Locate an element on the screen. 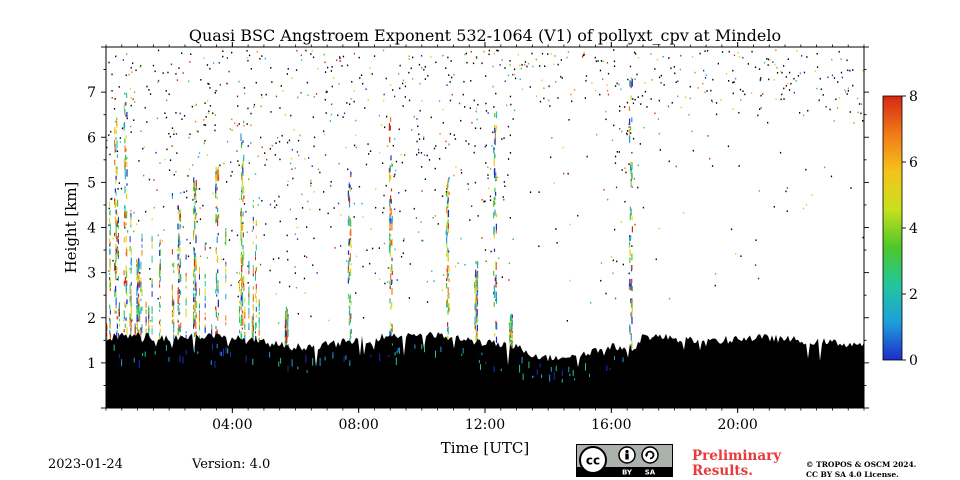 The width and height of the screenshot is (960, 480). cc-icon-text: cc is located at coordinates (593, 461).